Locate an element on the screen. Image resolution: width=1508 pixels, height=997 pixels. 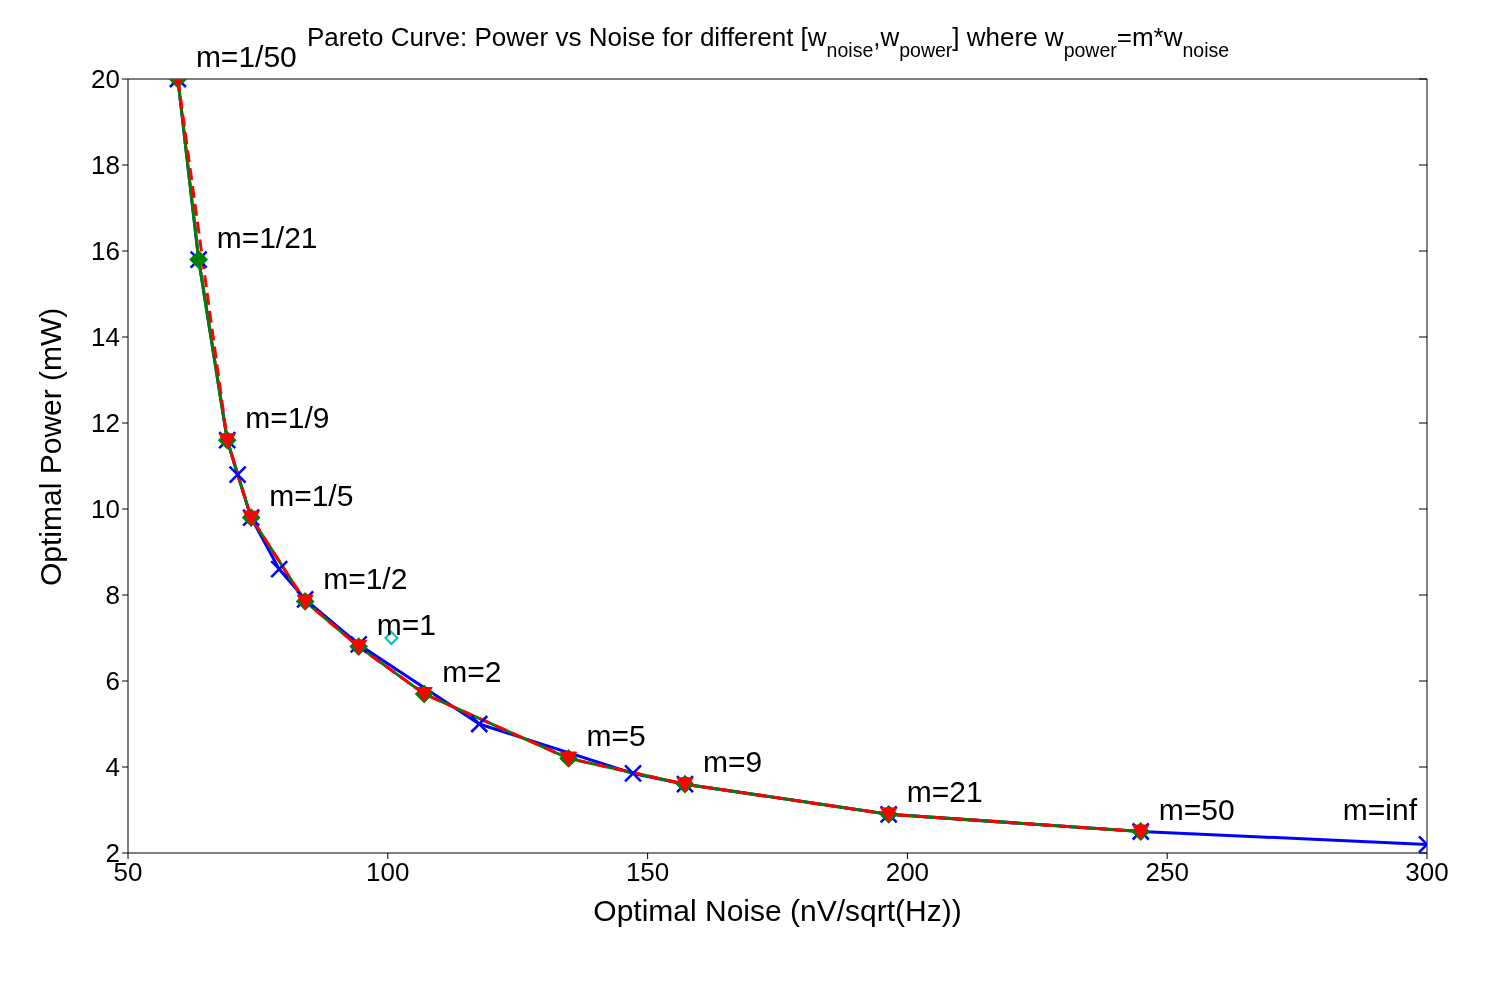
y-tick-label: 16 is located at coordinates (105, 251).